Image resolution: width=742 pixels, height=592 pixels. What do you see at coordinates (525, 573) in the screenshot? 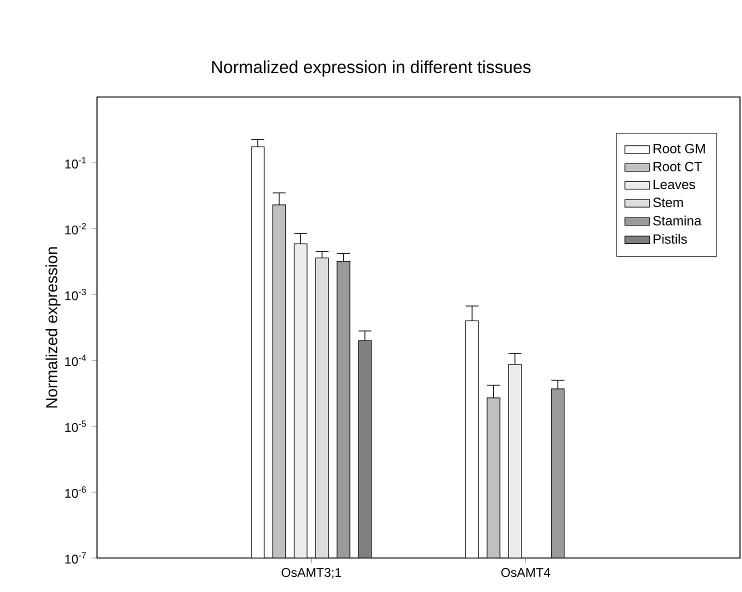
I see `x-tick-label: OsAMT4` at bounding box center [525, 573].